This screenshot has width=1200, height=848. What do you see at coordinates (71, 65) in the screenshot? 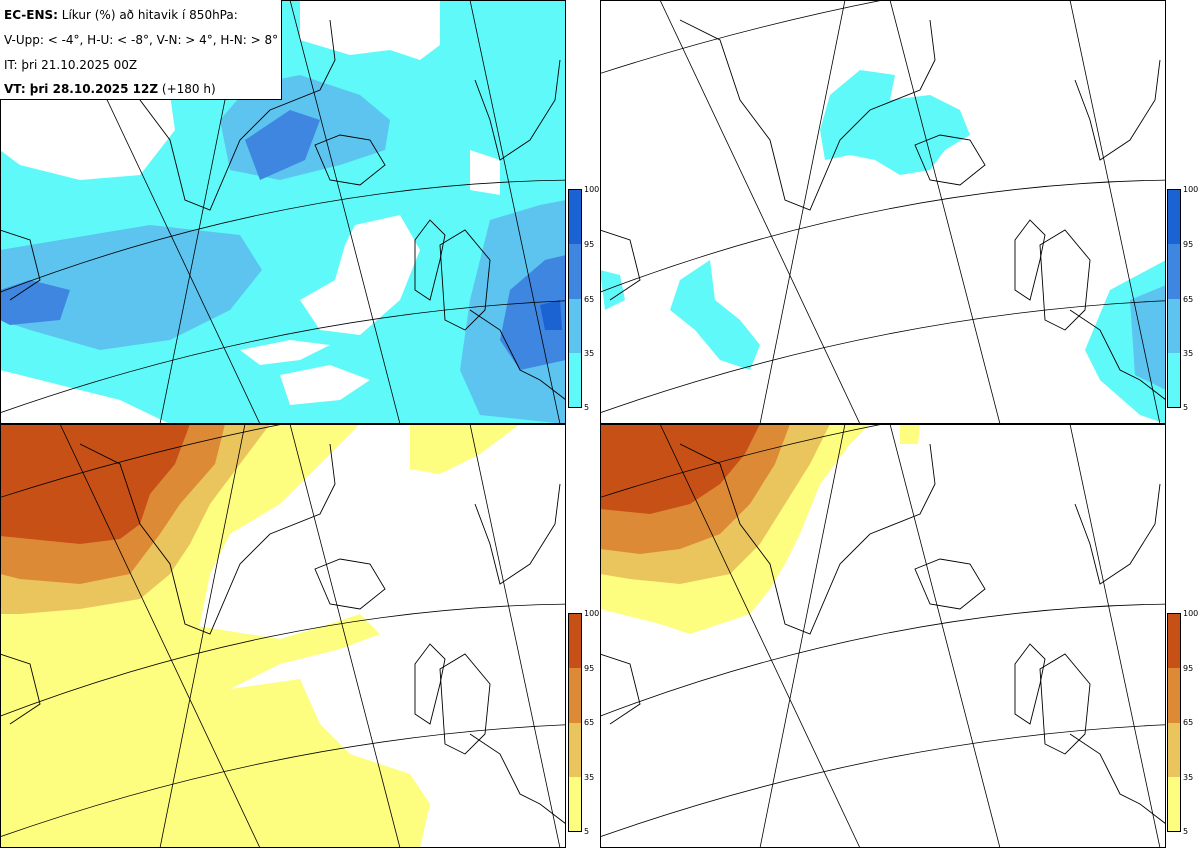
I see `initial-time: IT: þri 21.10.2025 00Z` at bounding box center [71, 65].